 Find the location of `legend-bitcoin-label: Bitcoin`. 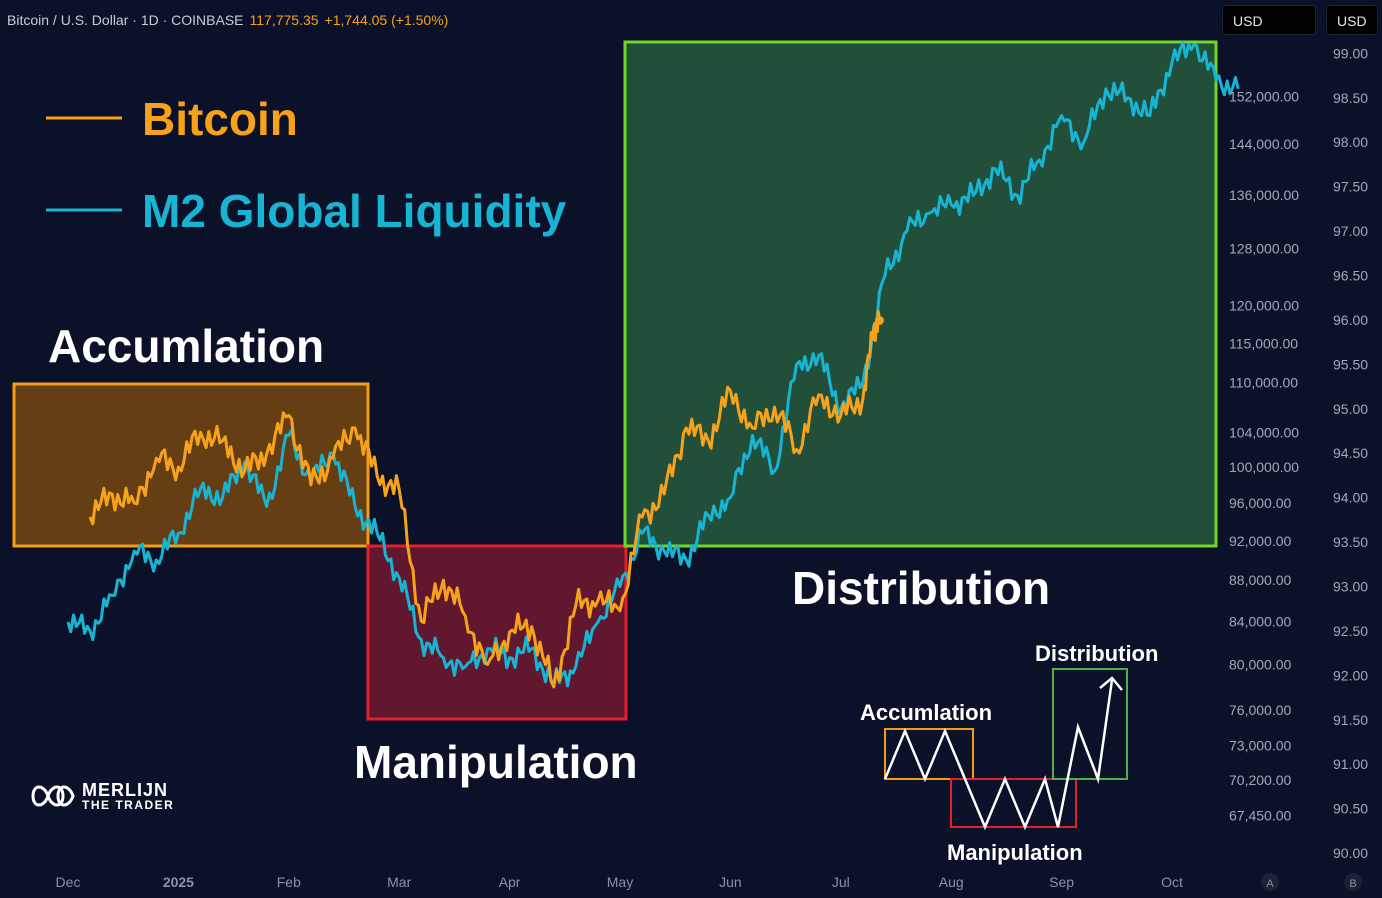

legend-bitcoin-label: Bitcoin is located at coordinates (220, 119).